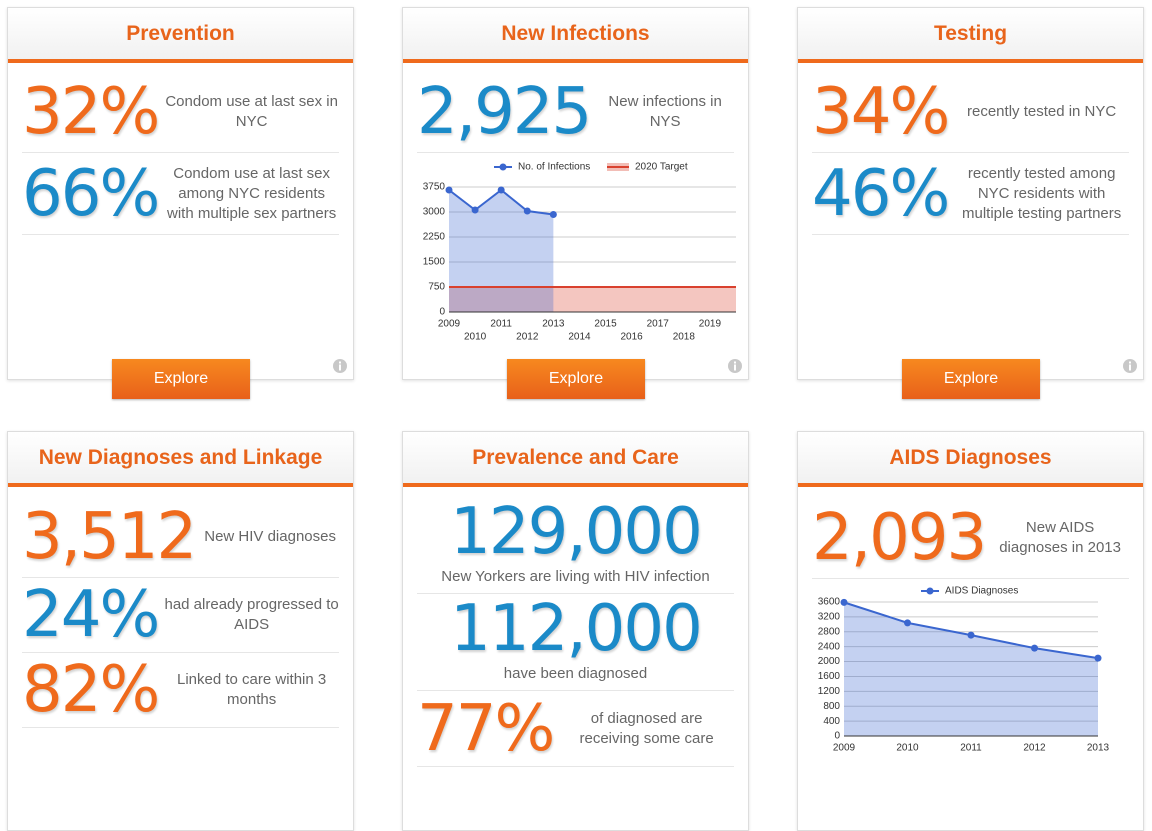  Describe the element at coordinates (180, 615) in the screenshot. I see `stat-row: 24% had already progressed to AIDS` at that location.